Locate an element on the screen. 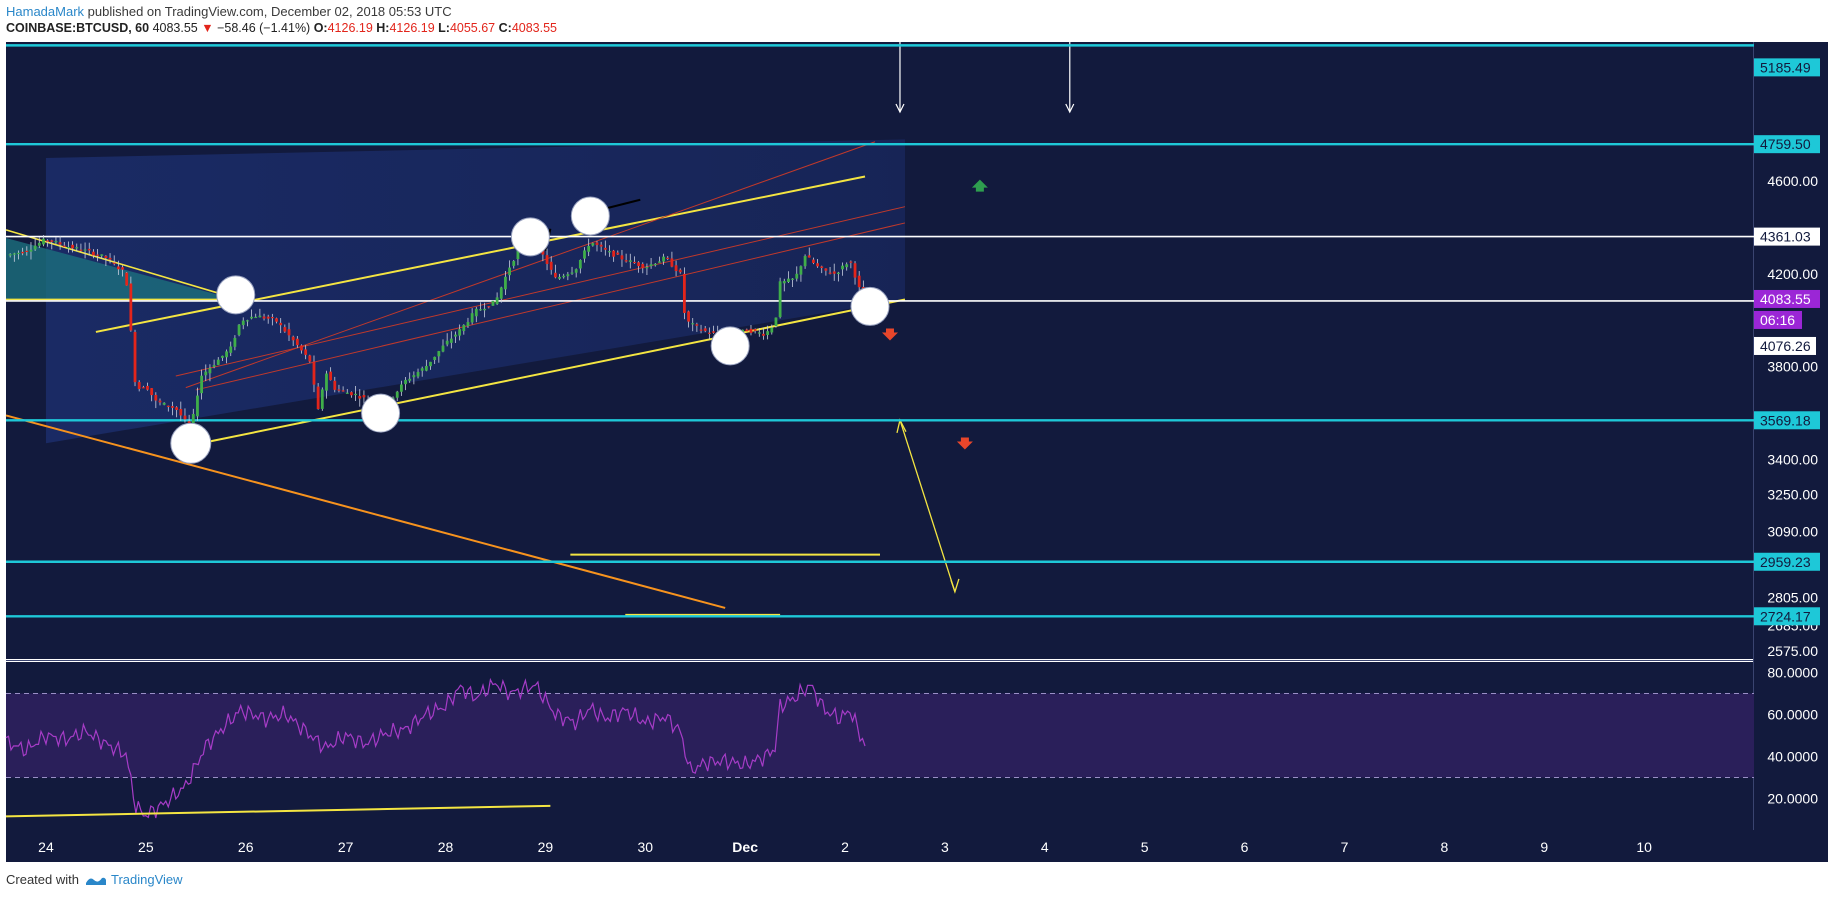 Image resolution: width=1828 pixels, height=899 pixels. level-price-tag-1-bg is located at coordinates (1787, 144).